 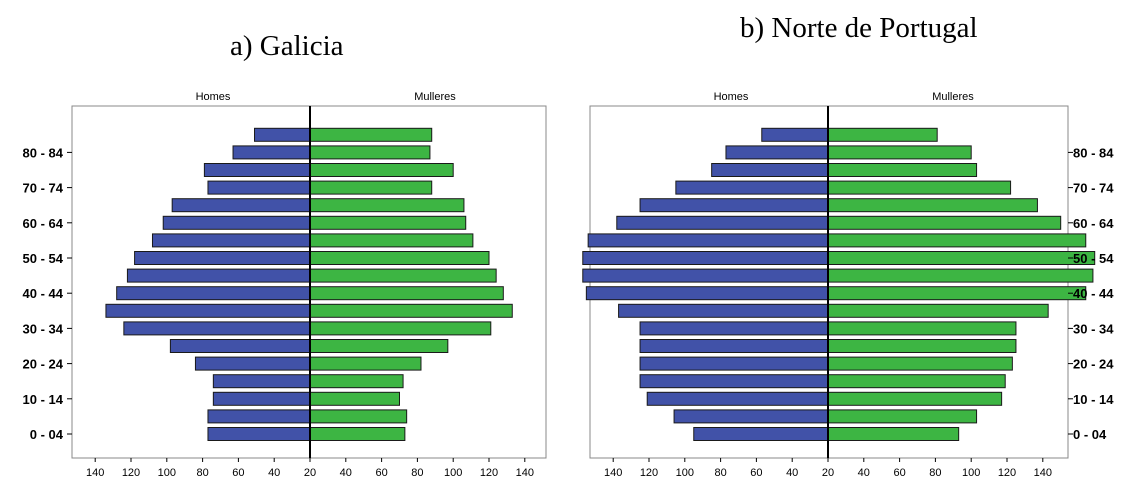 I want to click on age-label: 80 - 84, so click(x=43, y=152).